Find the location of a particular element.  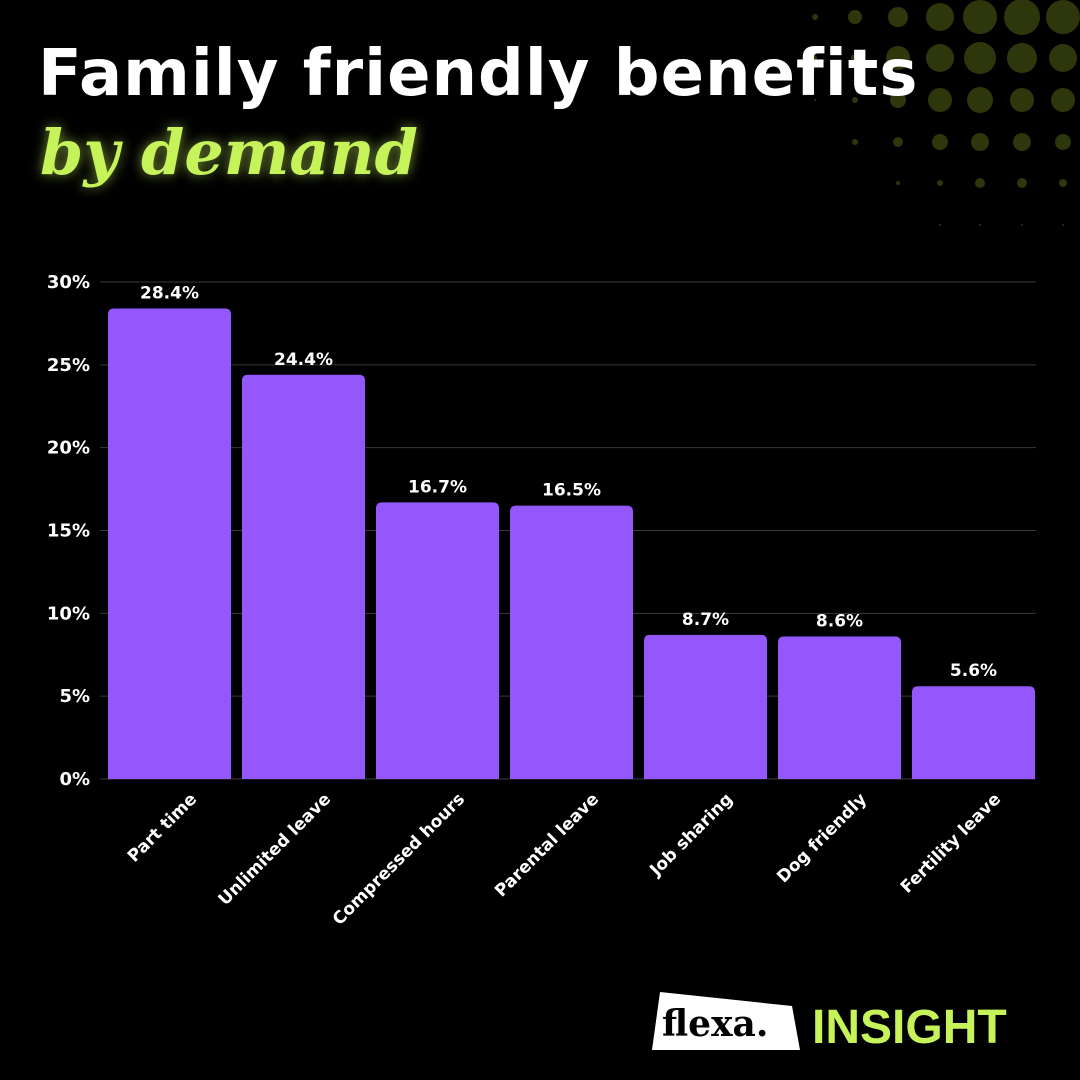

x-tick-label: Dog friendly is located at coordinates (822, 838).